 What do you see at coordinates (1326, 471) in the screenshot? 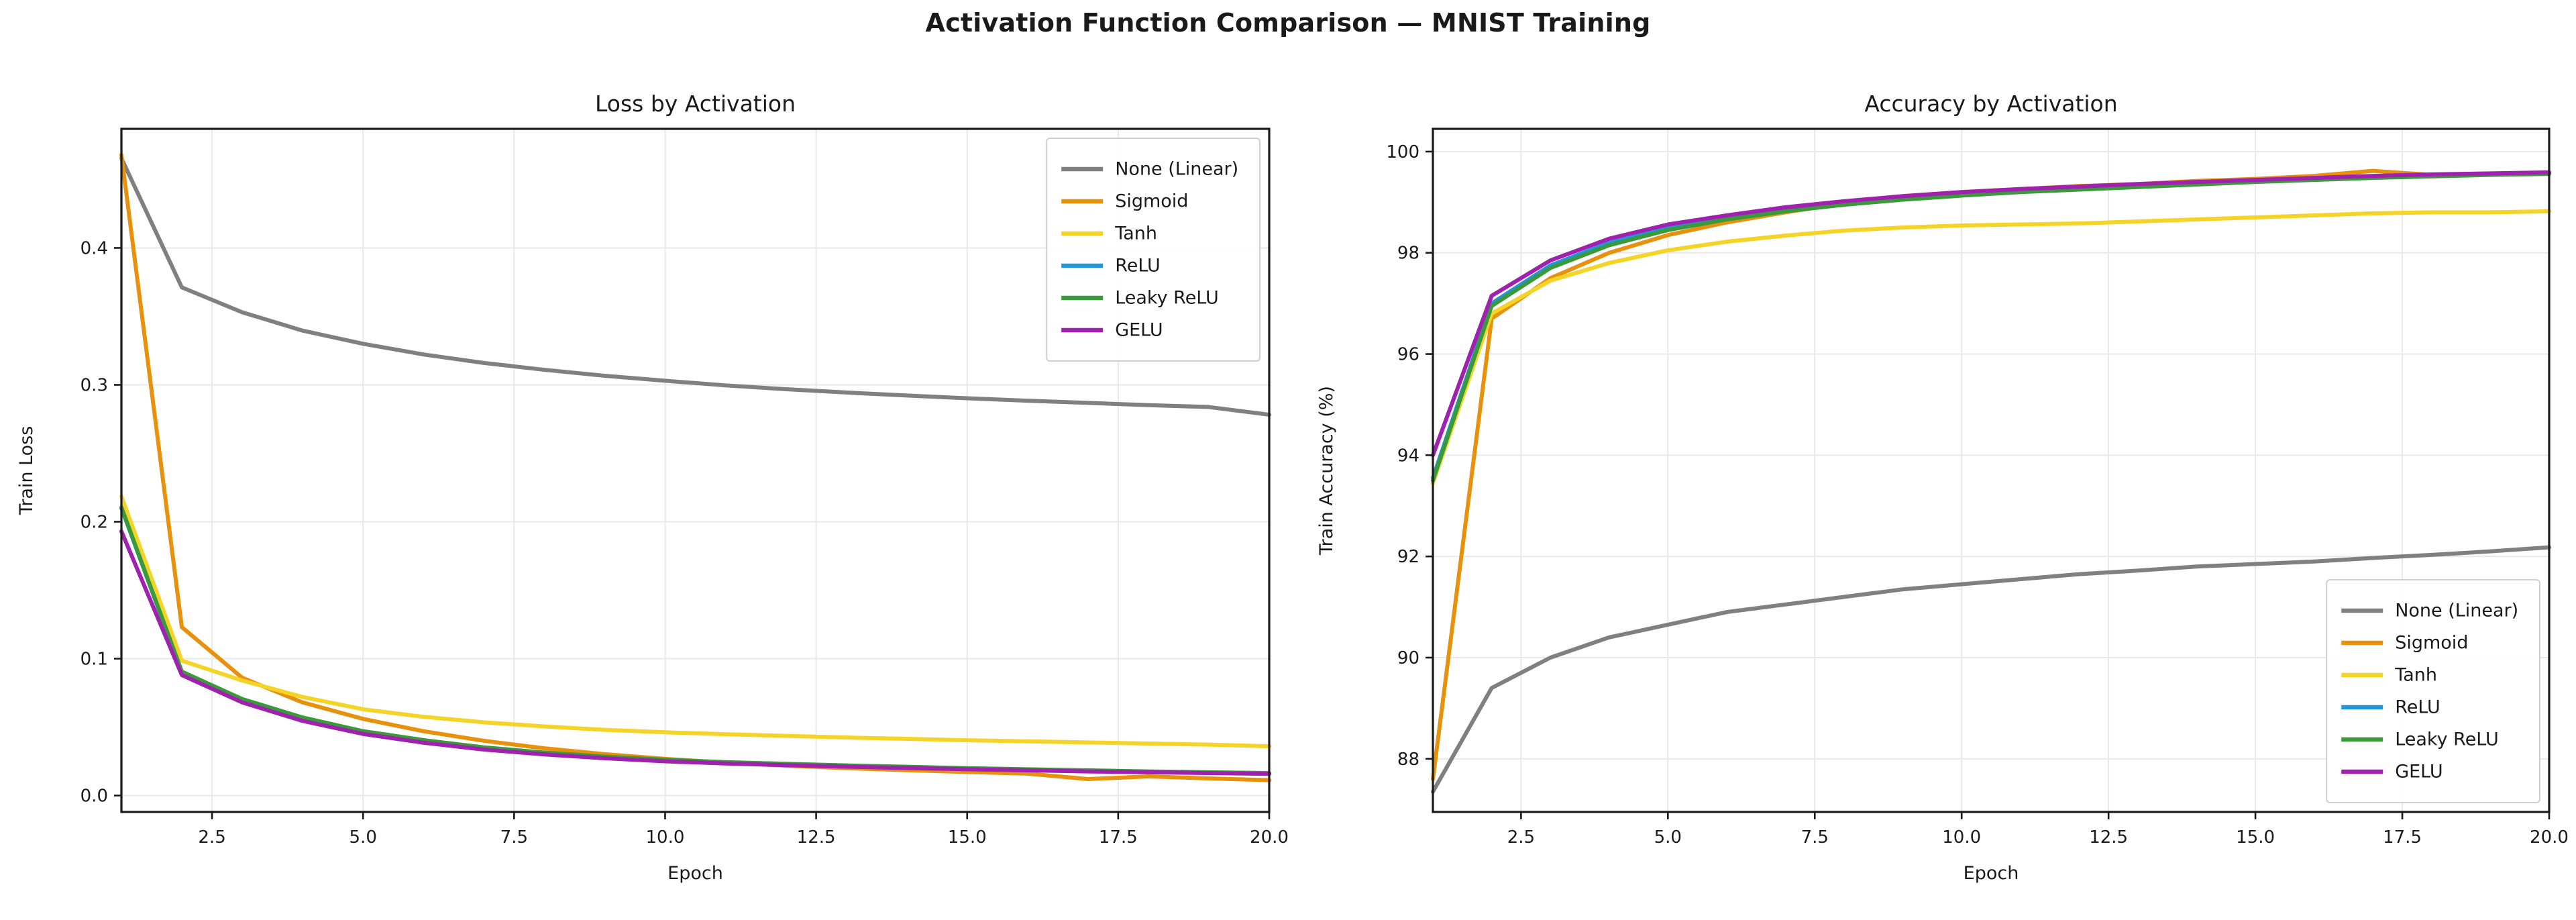
I see `y-axis-label: Train Accuracy (%)` at bounding box center [1326, 471].